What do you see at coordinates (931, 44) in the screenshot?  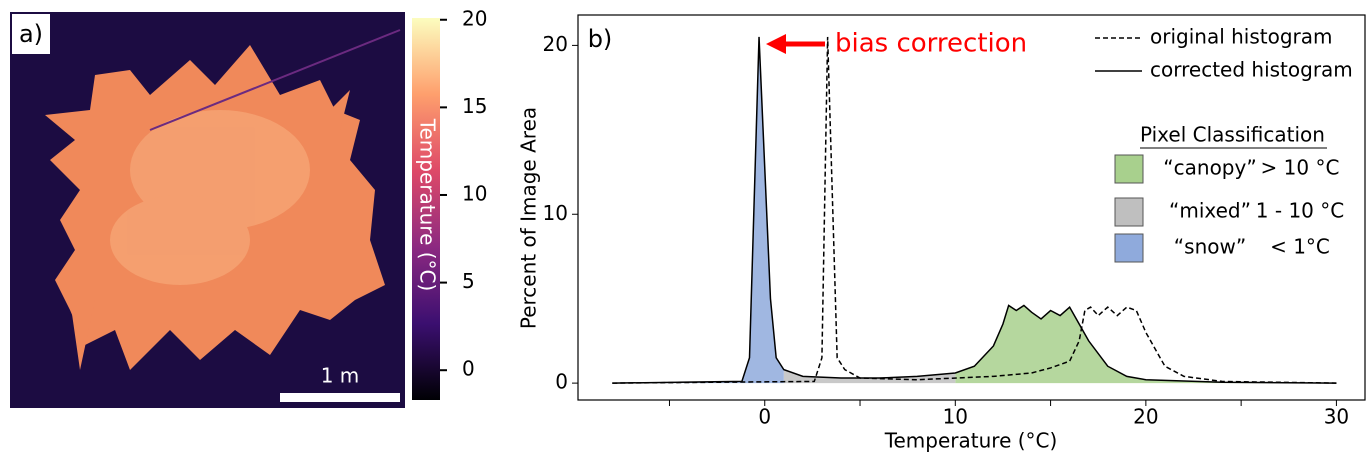 I see `annotation: bias correction` at bounding box center [931, 44].